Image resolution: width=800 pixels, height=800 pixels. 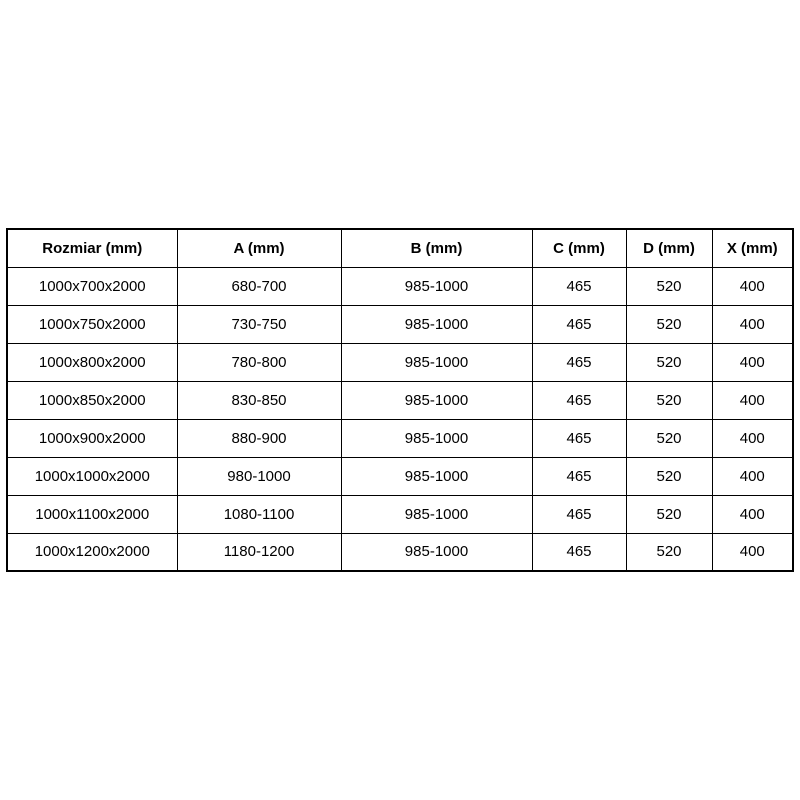 I want to click on header-cell-d: D (mm), so click(x=669, y=248).